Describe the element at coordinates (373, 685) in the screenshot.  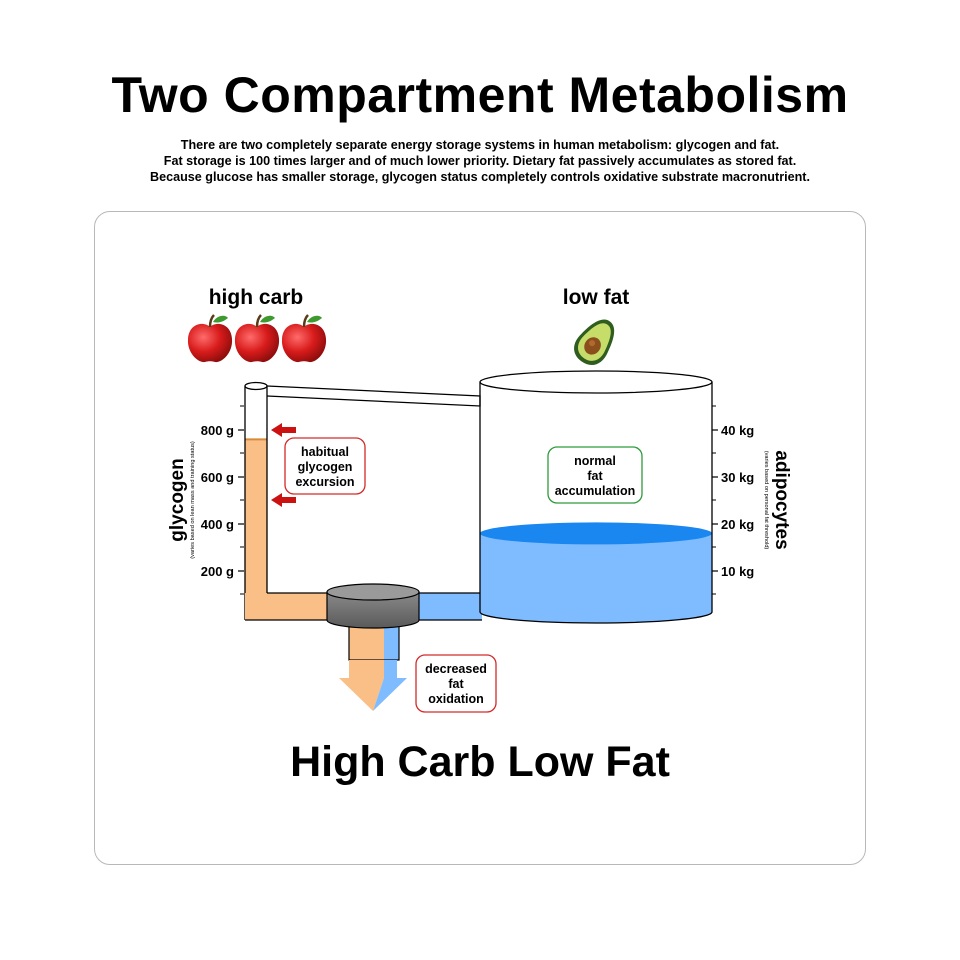
I see `oxidation-arrow-icon` at that location.